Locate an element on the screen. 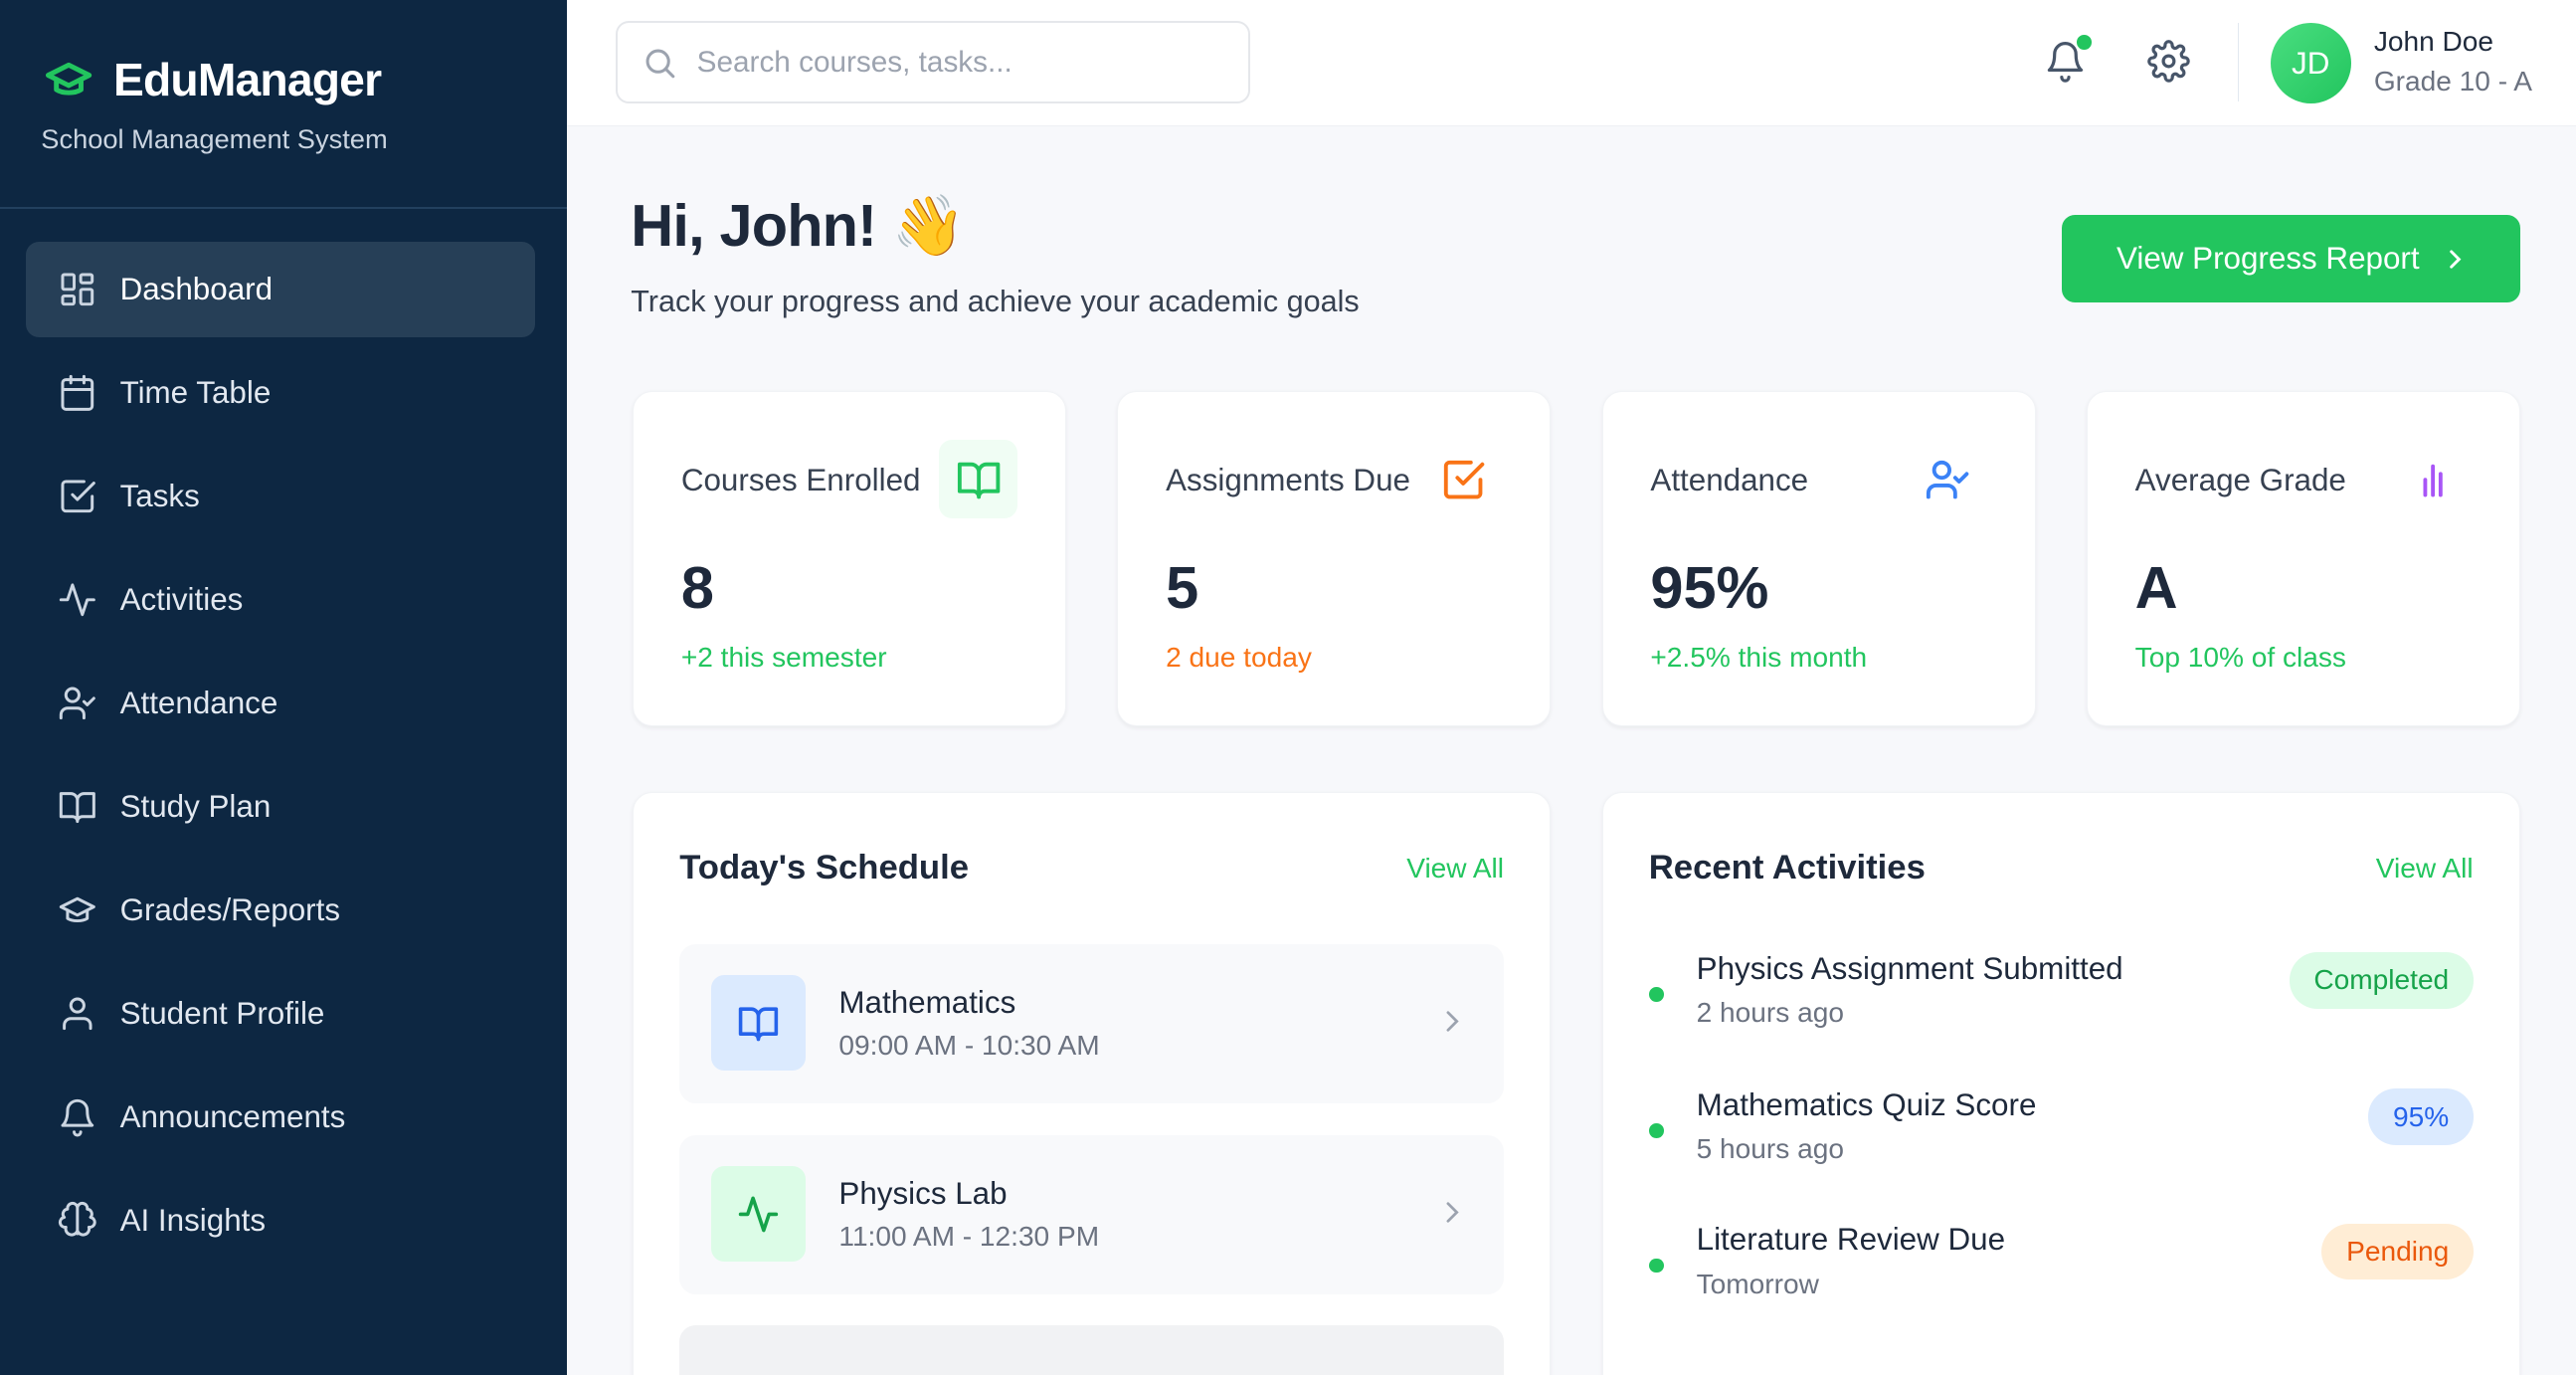 The image size is (2576, 1375). sidebar-item-label: Time Table is located at coordinates (195, 392).